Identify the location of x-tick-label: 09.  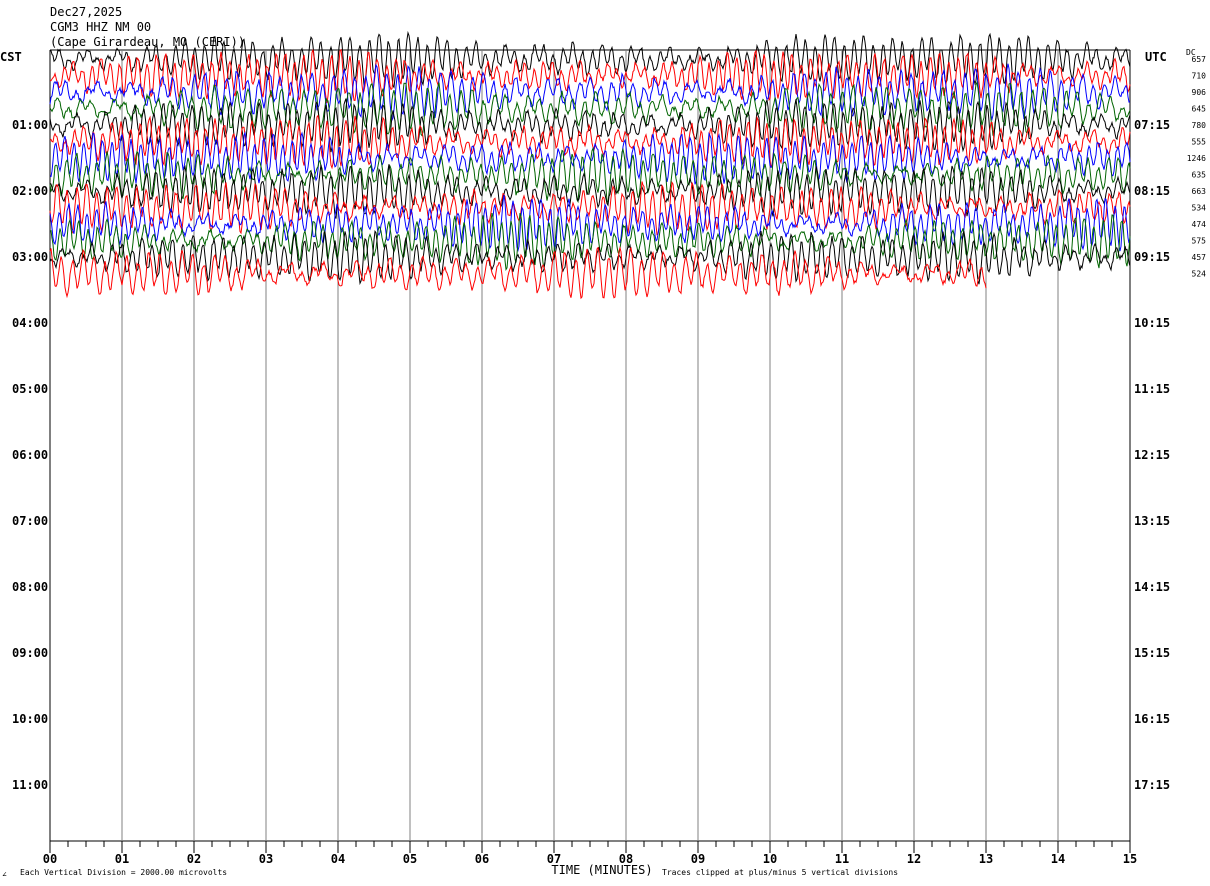
(698, 859).